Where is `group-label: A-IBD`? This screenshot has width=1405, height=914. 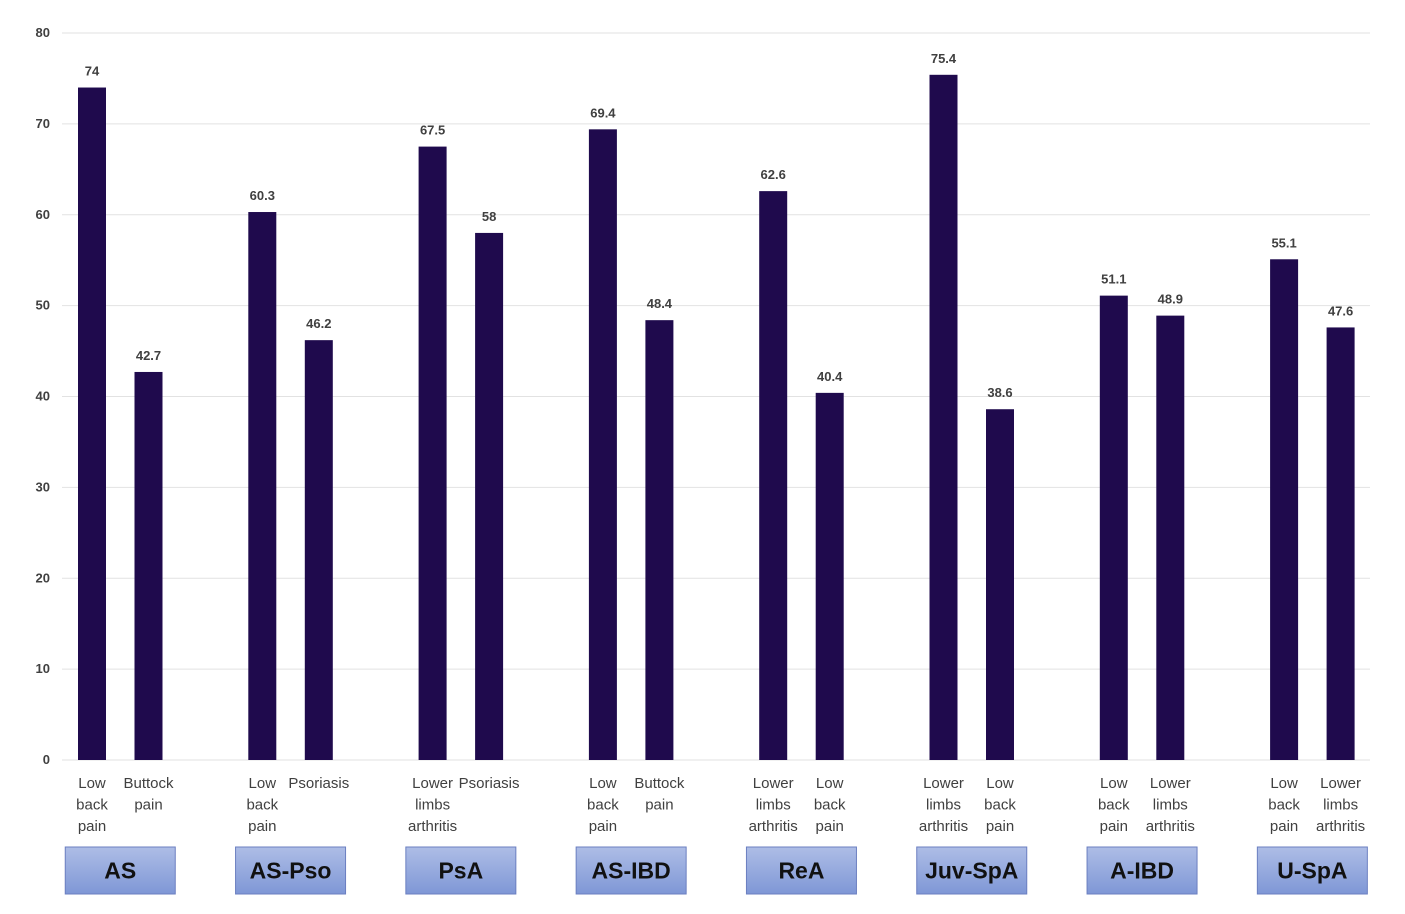
group-label: A-IBD is located at coordinates (1142, 871).